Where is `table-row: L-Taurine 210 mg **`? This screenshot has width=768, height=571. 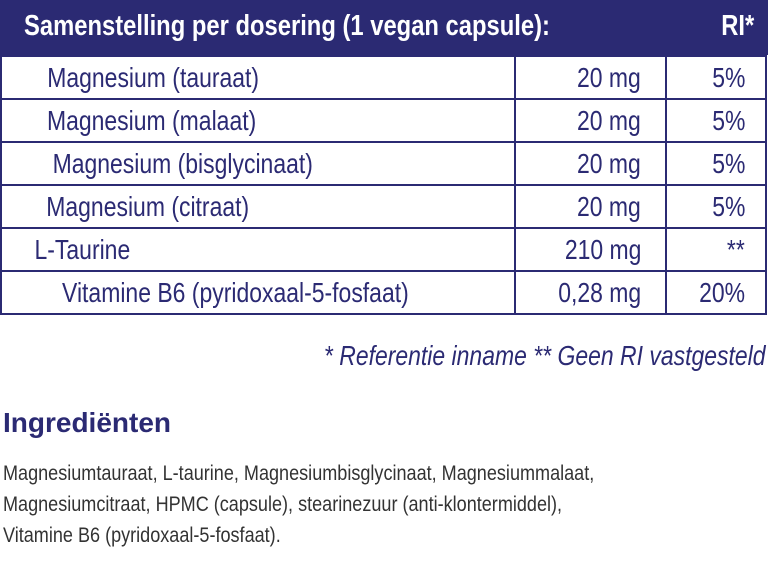 table-row: L-Taurine 210 mg ** is located at coordinates (383, 249).